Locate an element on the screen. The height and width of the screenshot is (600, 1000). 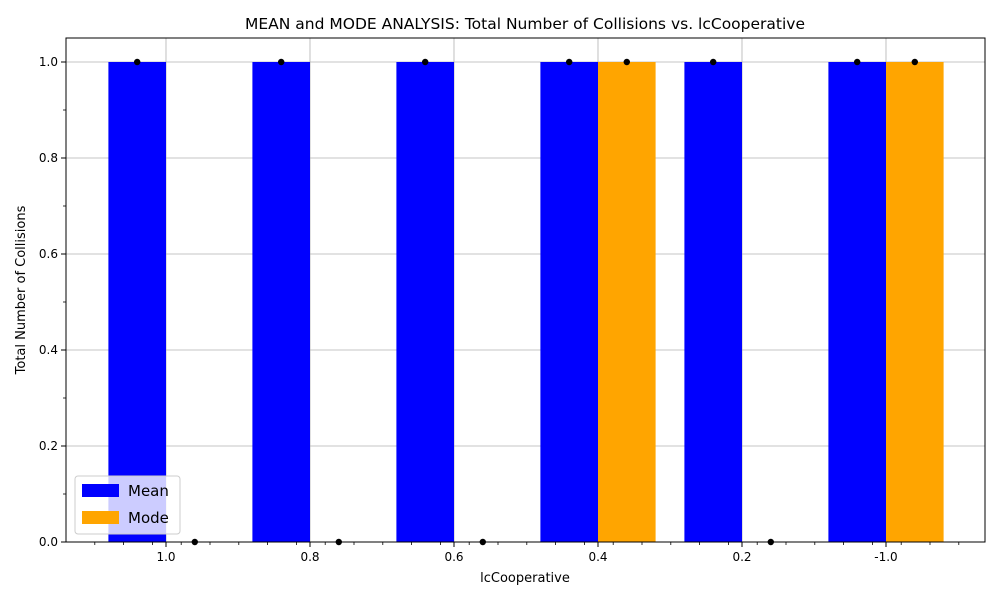
y-tick-label: 0.8 is located at coordinates (48, 158).